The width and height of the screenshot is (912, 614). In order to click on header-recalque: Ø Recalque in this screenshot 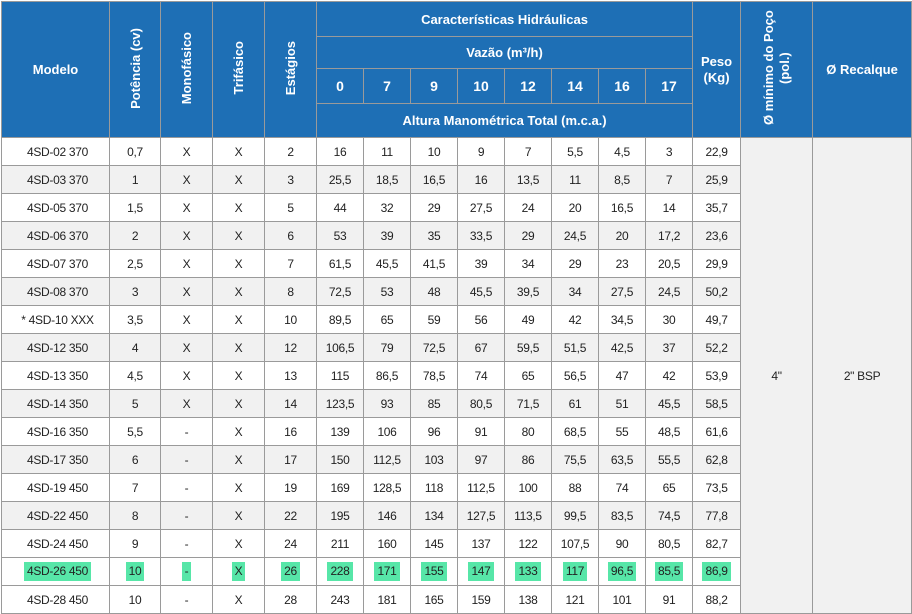, I will do `click(862, 69)`.